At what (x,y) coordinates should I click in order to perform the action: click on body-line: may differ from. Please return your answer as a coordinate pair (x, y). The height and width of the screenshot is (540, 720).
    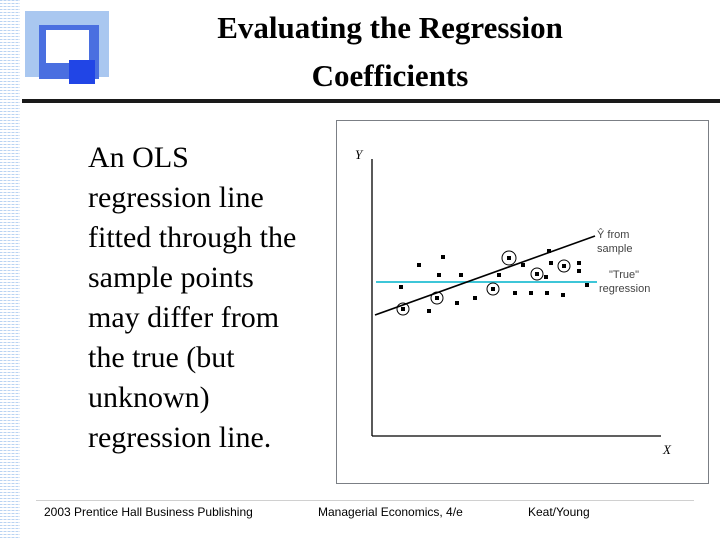
    Looking at the image, I should click on (184, 317).